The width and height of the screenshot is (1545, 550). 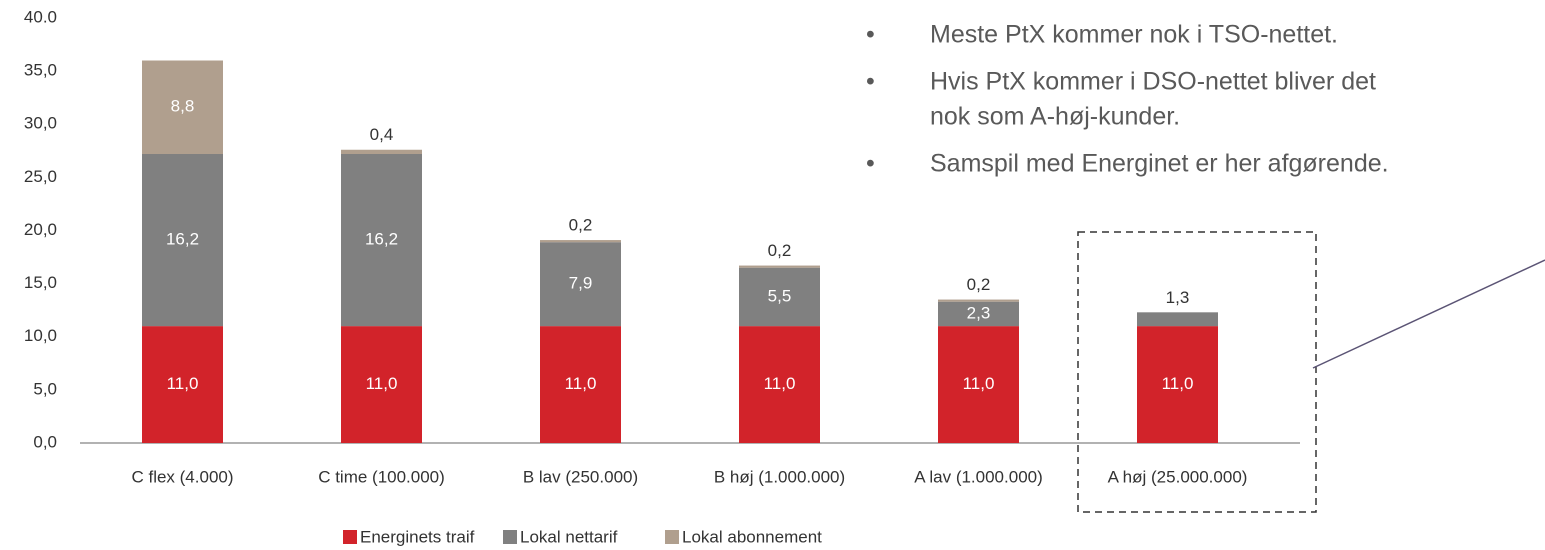 What do you see at coordinates (381, 476) in the screenshot?
I see `x-tick-label: C time (100.000)` at bounding box center [381, 476].